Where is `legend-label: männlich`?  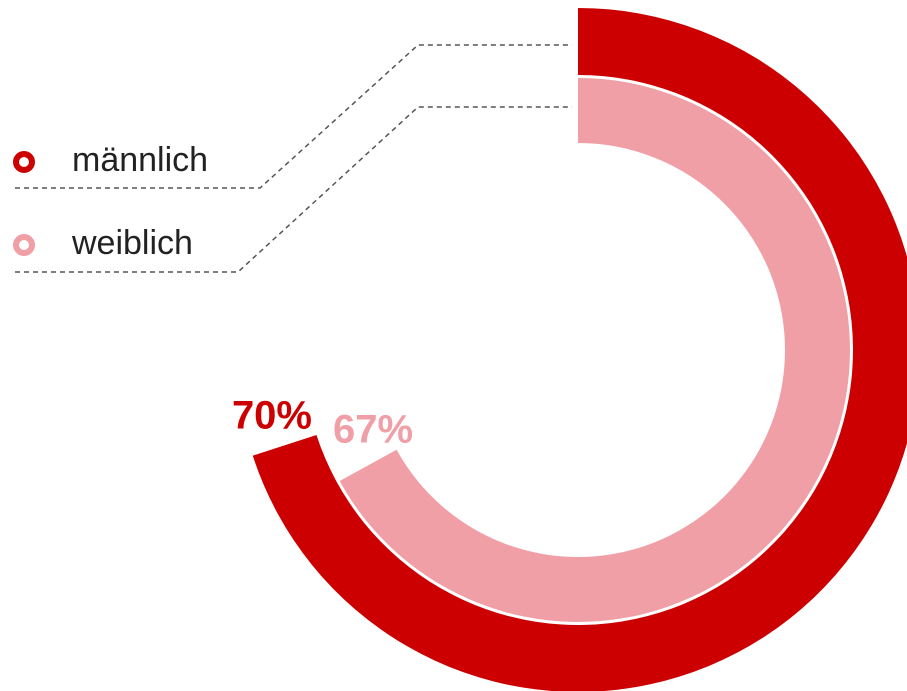
legend-label: männlich is located at coordinates (140, 160).